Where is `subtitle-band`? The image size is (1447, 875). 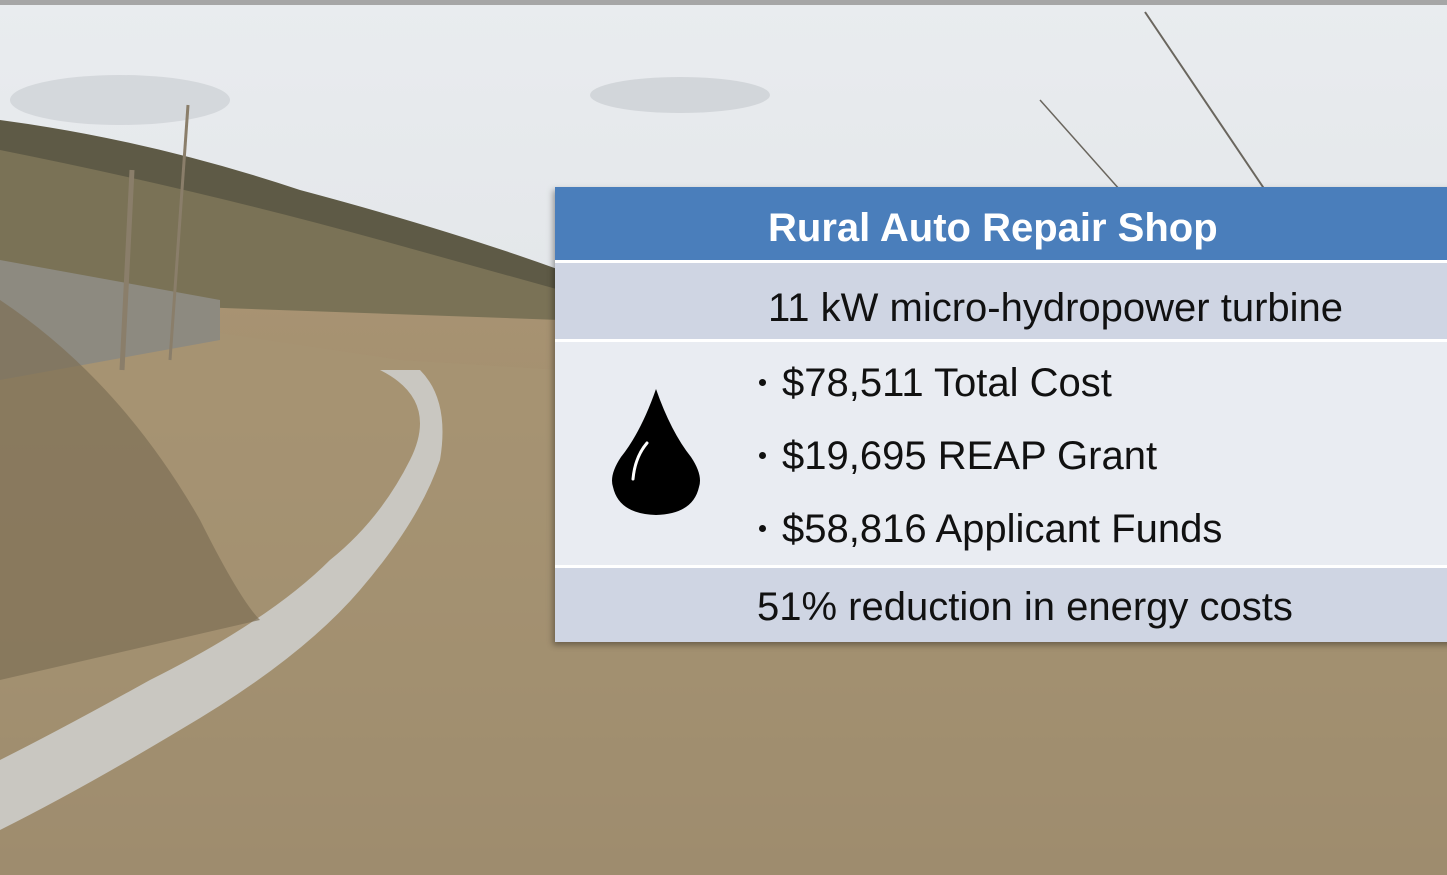 subtitle-band is located at coordinates (1001, 301).